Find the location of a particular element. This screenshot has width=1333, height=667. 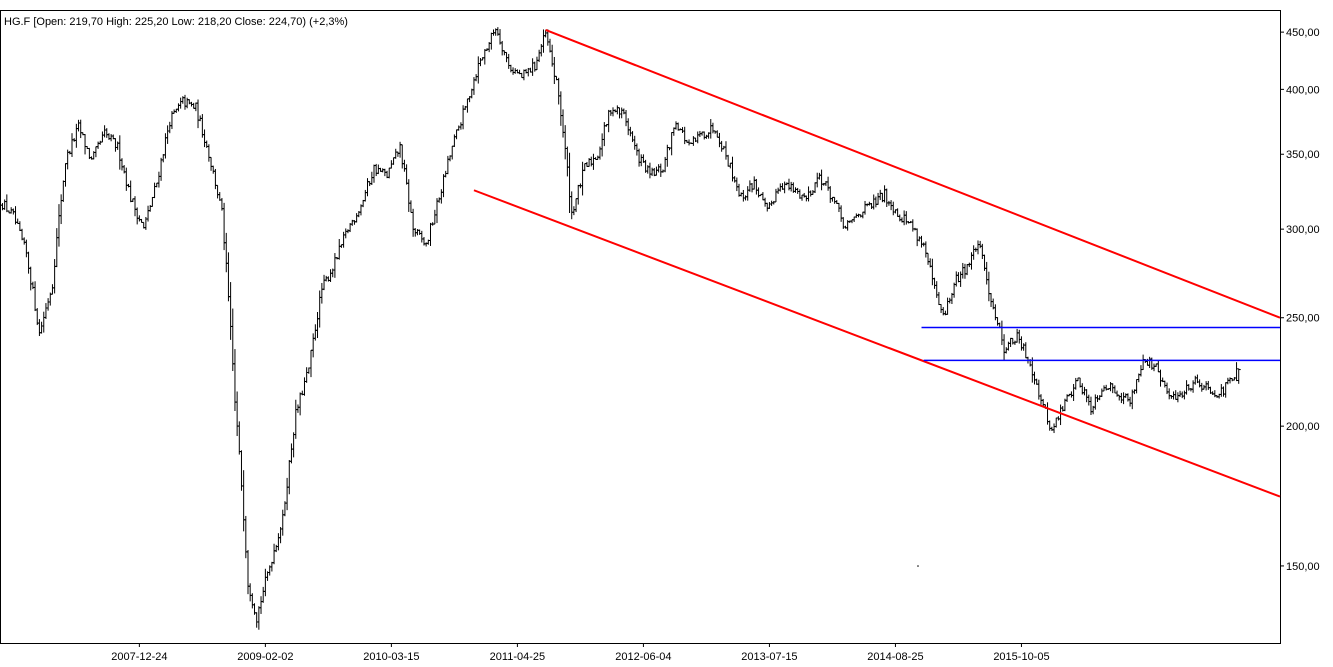

x-tick-label: 2009-02-02 is located at coordinates (265, 657).